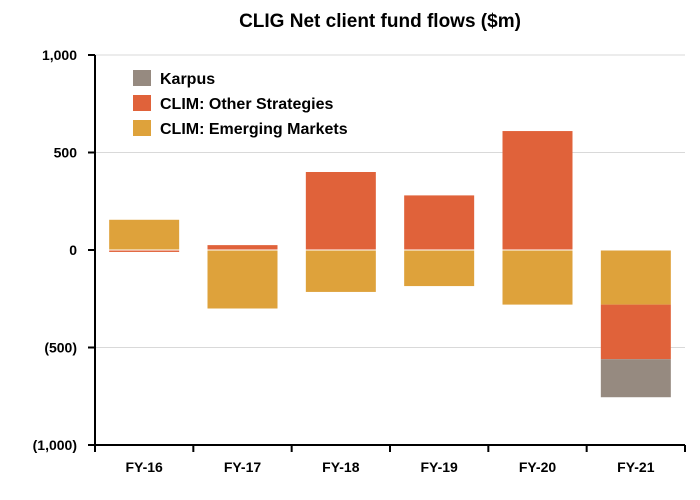  Describe the element at coordinates (55, 445) in the screenshot. I see `y-tick-label: (1,000)` at that location.